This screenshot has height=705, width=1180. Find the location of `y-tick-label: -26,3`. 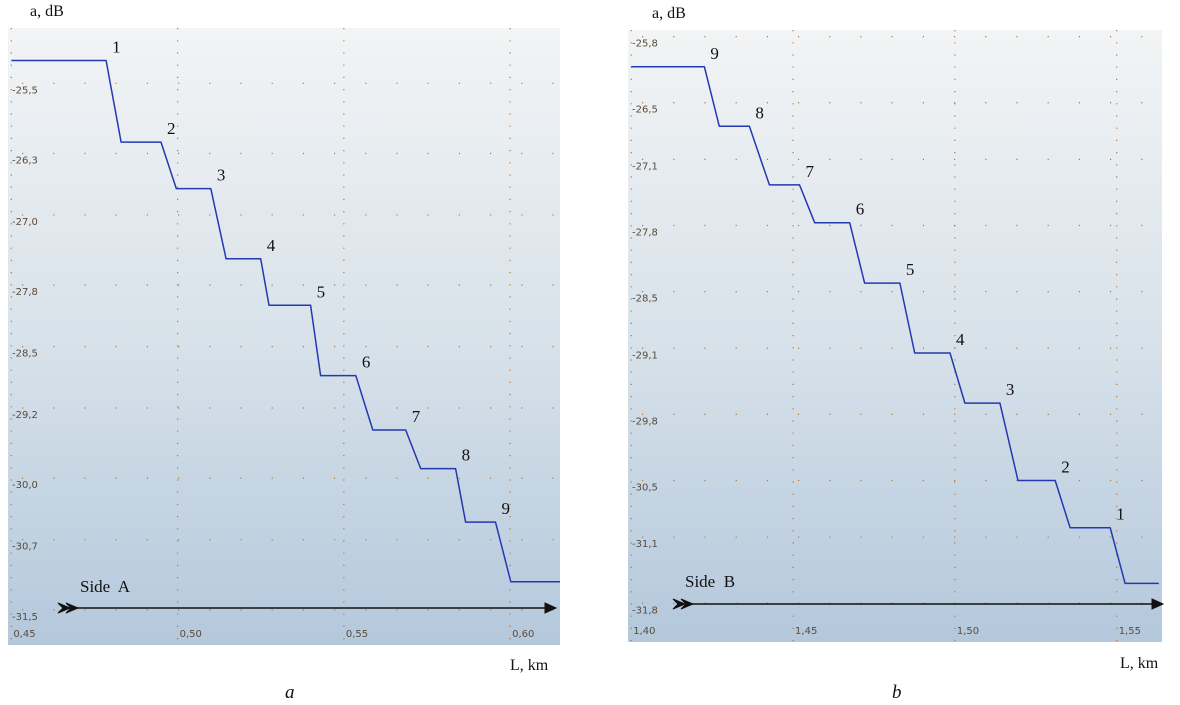

y-tick-label: -26,3 is located at coordinates (25, 161).